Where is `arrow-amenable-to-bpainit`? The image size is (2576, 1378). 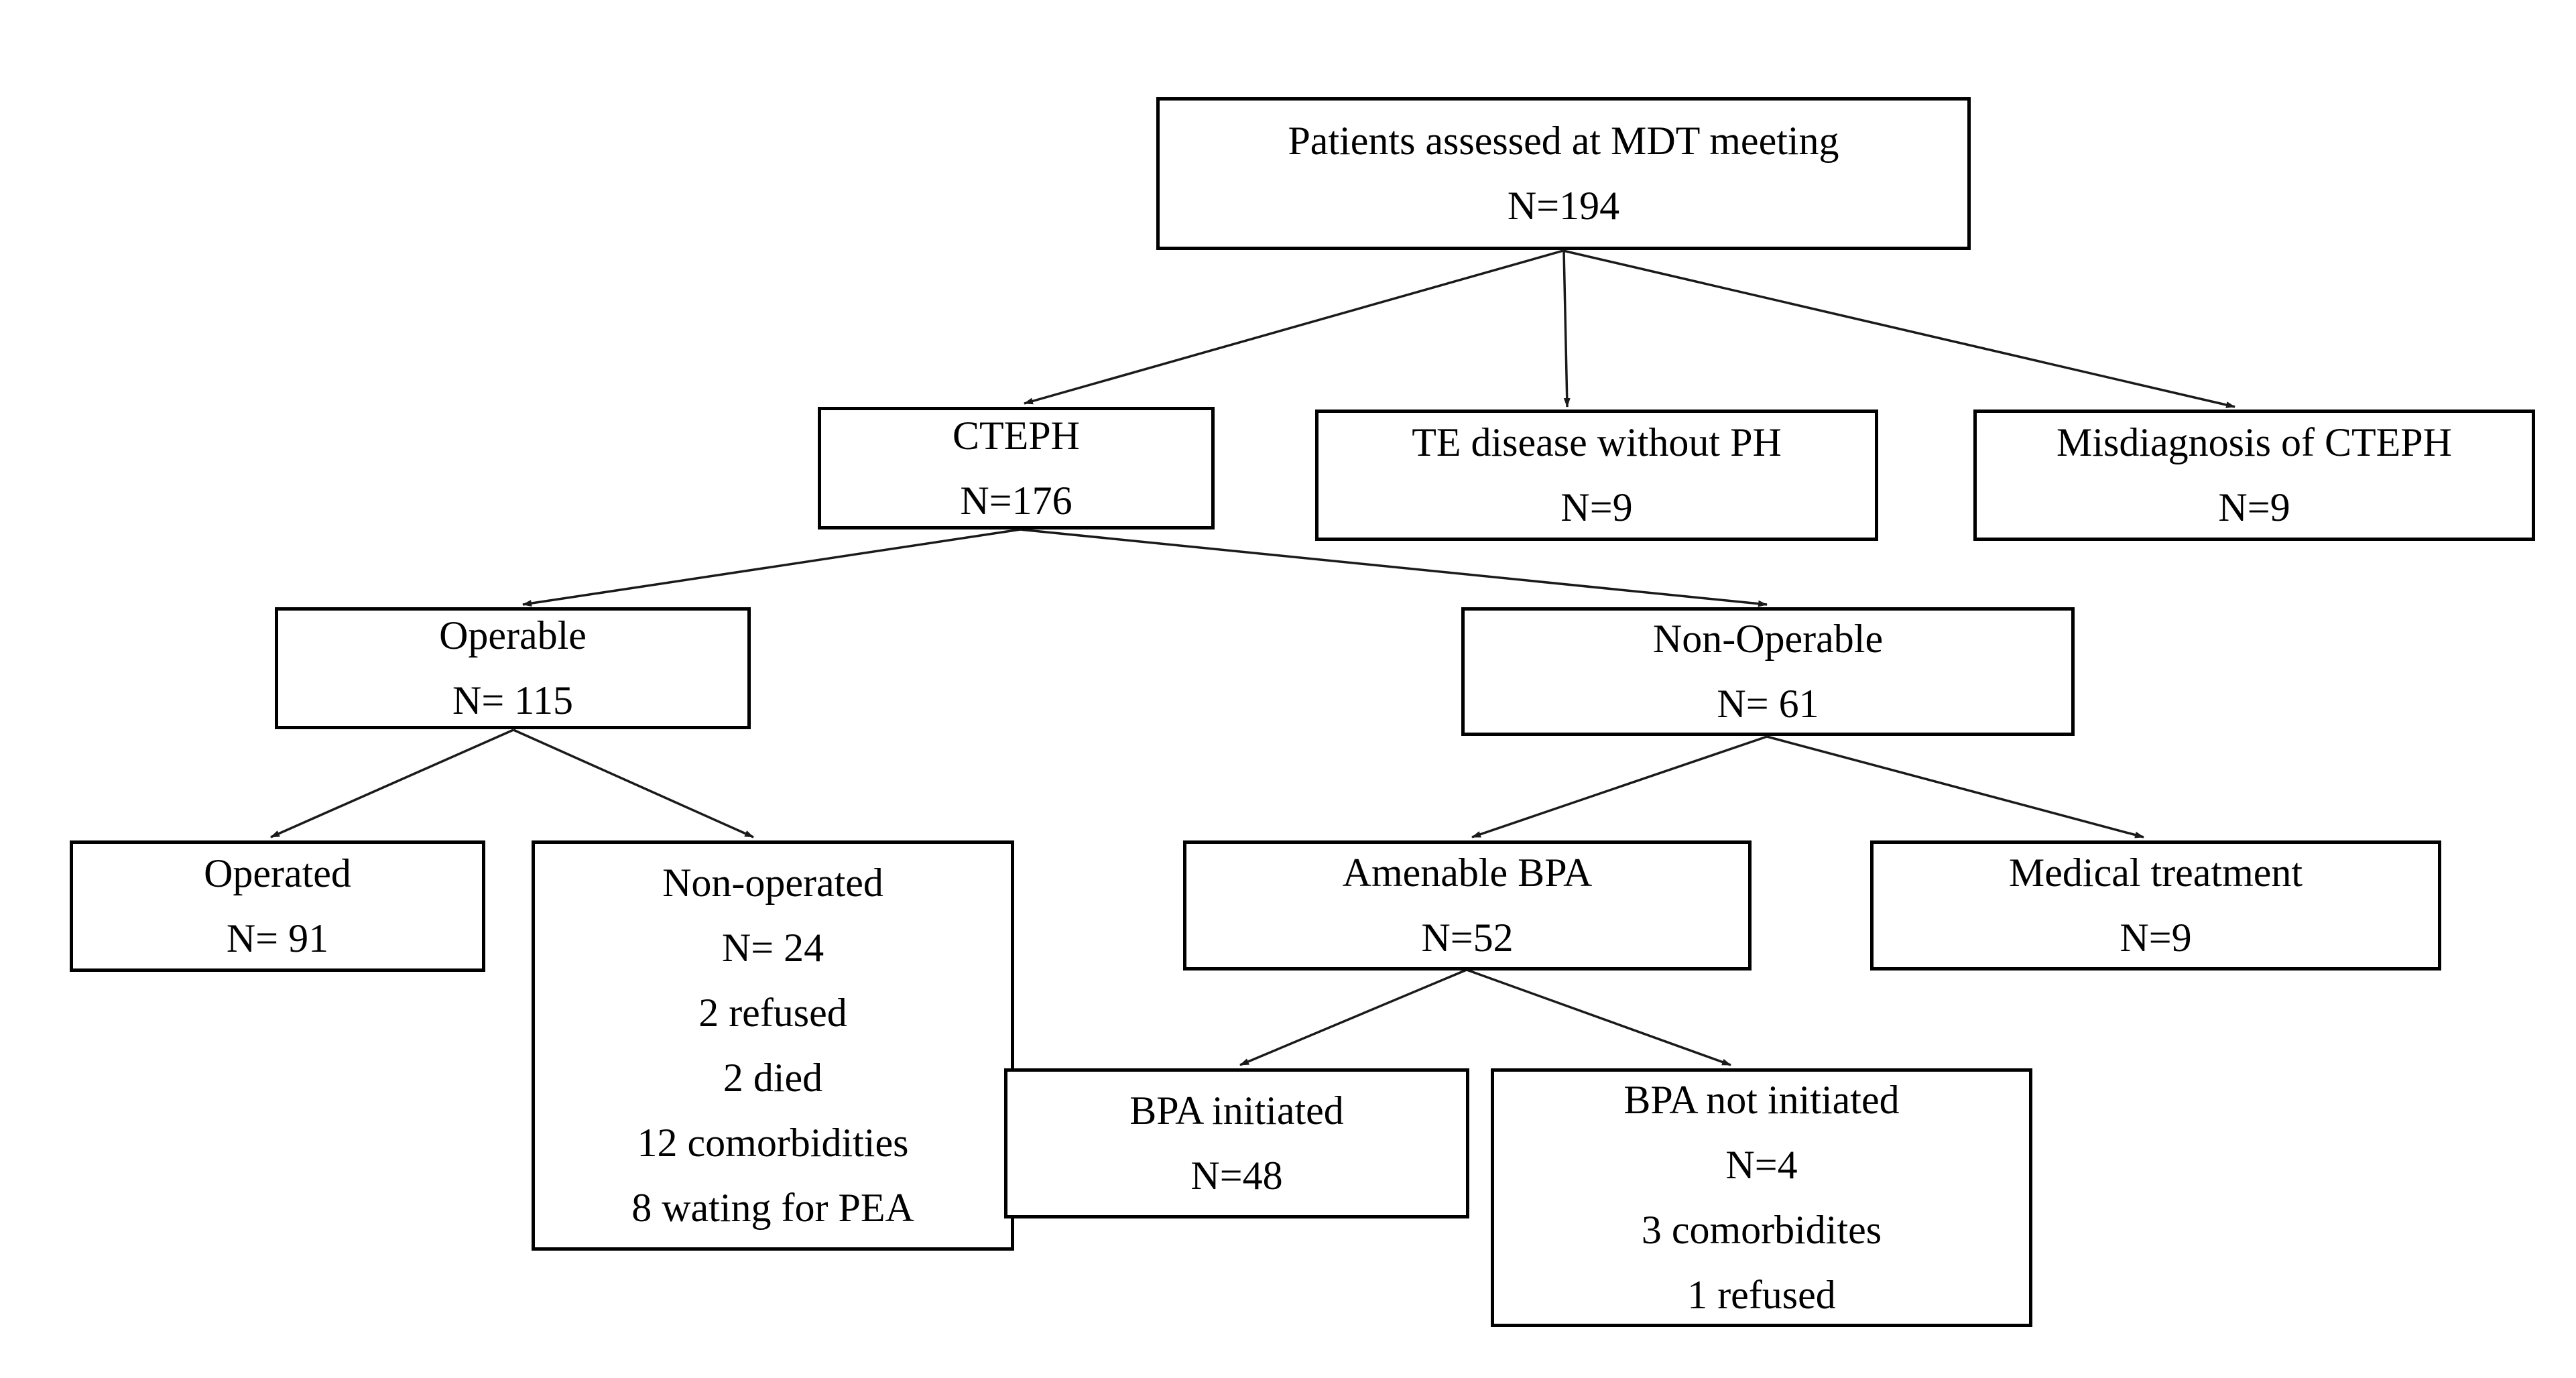 arrow-amenable-to-bpainit is located at coordinates (1353, 1017).